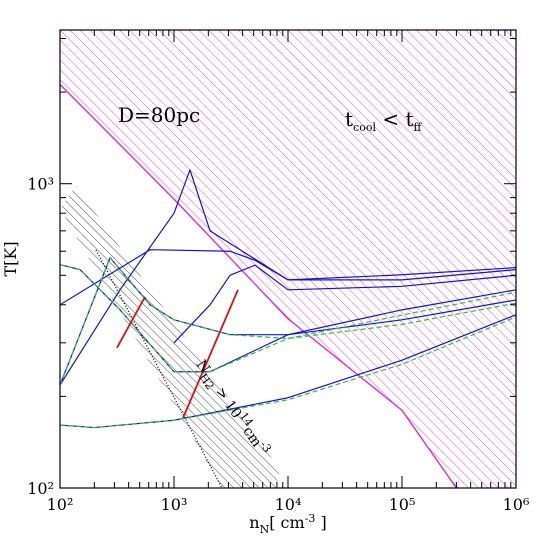 Image resolution: width=545 pixels, height=545 pixels. What do you see at coordinates (288, 504) in the screenshot?
I see `x-tick-label: 10⁴` at bounding box center [288, 504].